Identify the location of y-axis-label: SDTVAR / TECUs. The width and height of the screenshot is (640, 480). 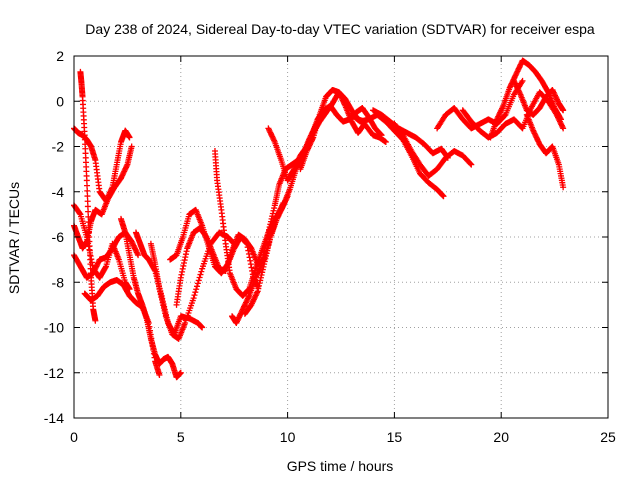
(14, 238).